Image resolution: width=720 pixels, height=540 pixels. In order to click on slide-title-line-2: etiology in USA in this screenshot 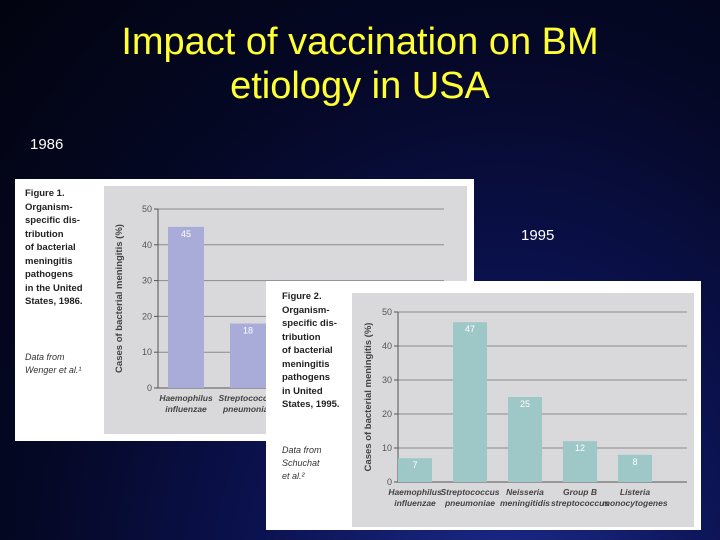, I will do `click(360, 86)`.